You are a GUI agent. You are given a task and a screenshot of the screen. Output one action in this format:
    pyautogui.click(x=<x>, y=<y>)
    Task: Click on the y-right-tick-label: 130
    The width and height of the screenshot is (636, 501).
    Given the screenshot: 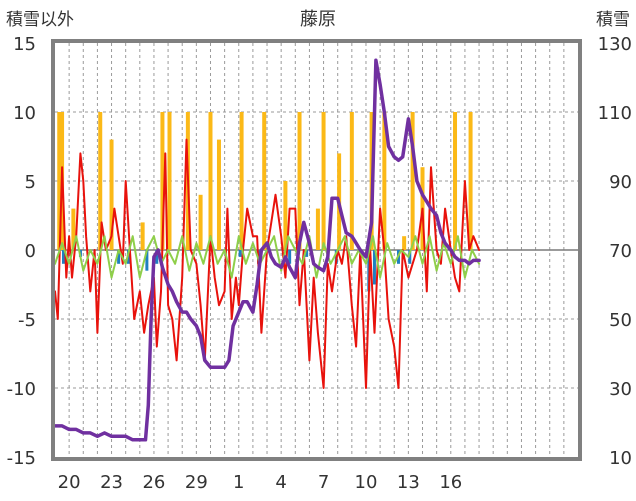 What is the action you would take?
    pyautogui.click(x=615, y=44)
    